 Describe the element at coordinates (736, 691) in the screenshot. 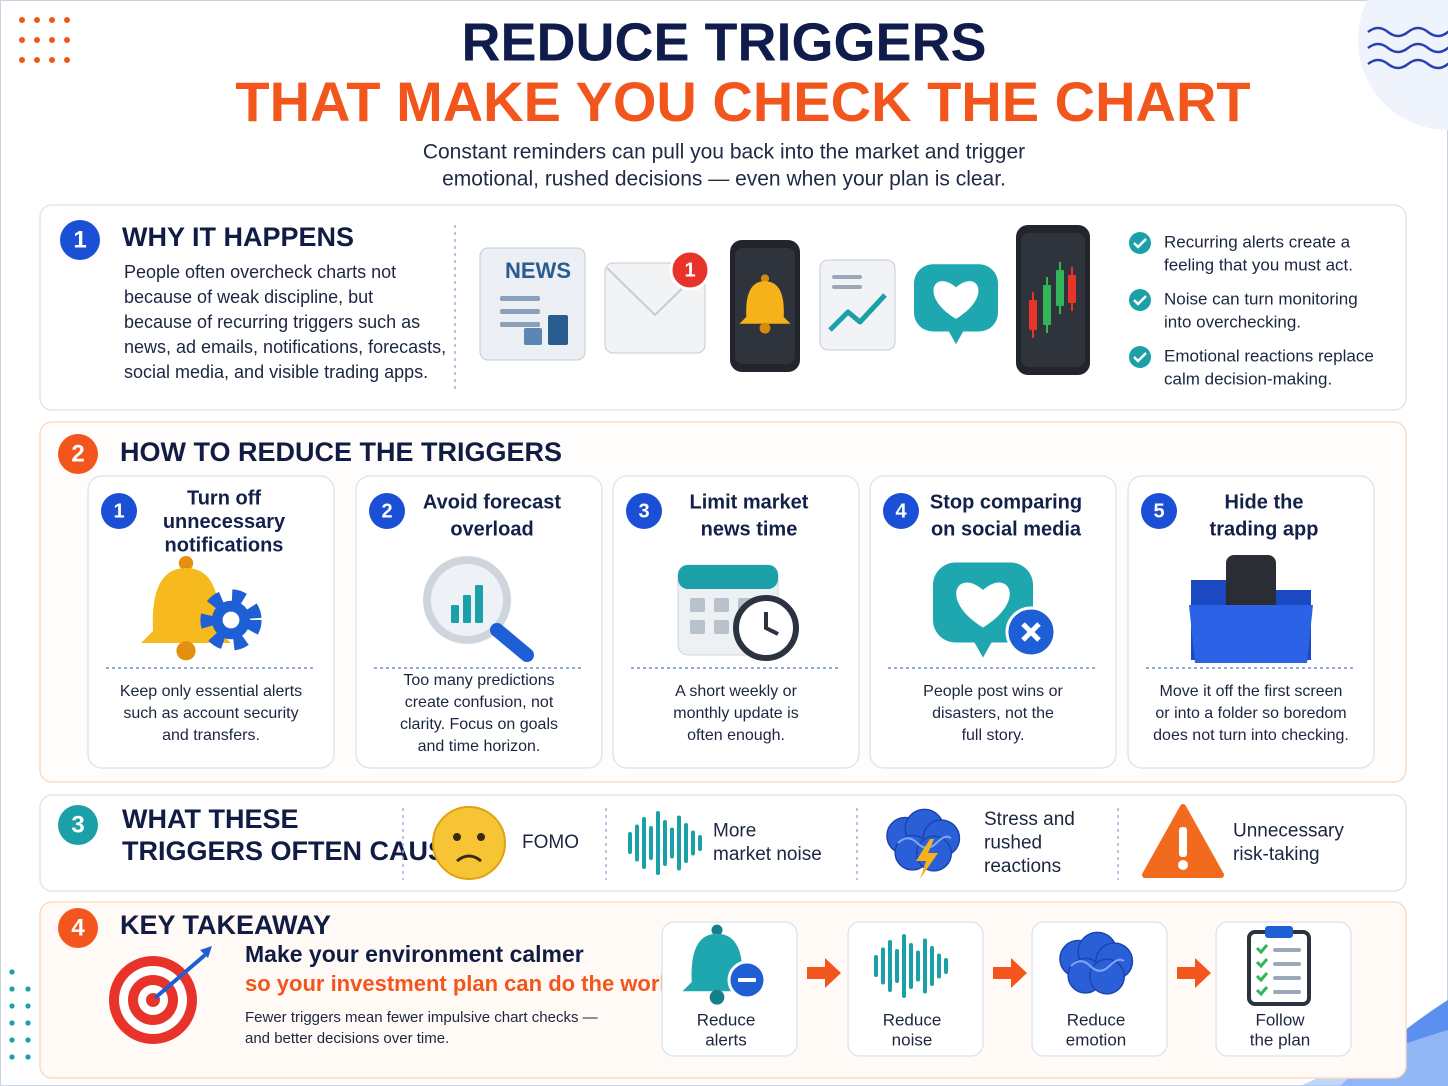

I see `card-text: A short weekly or` at that location.